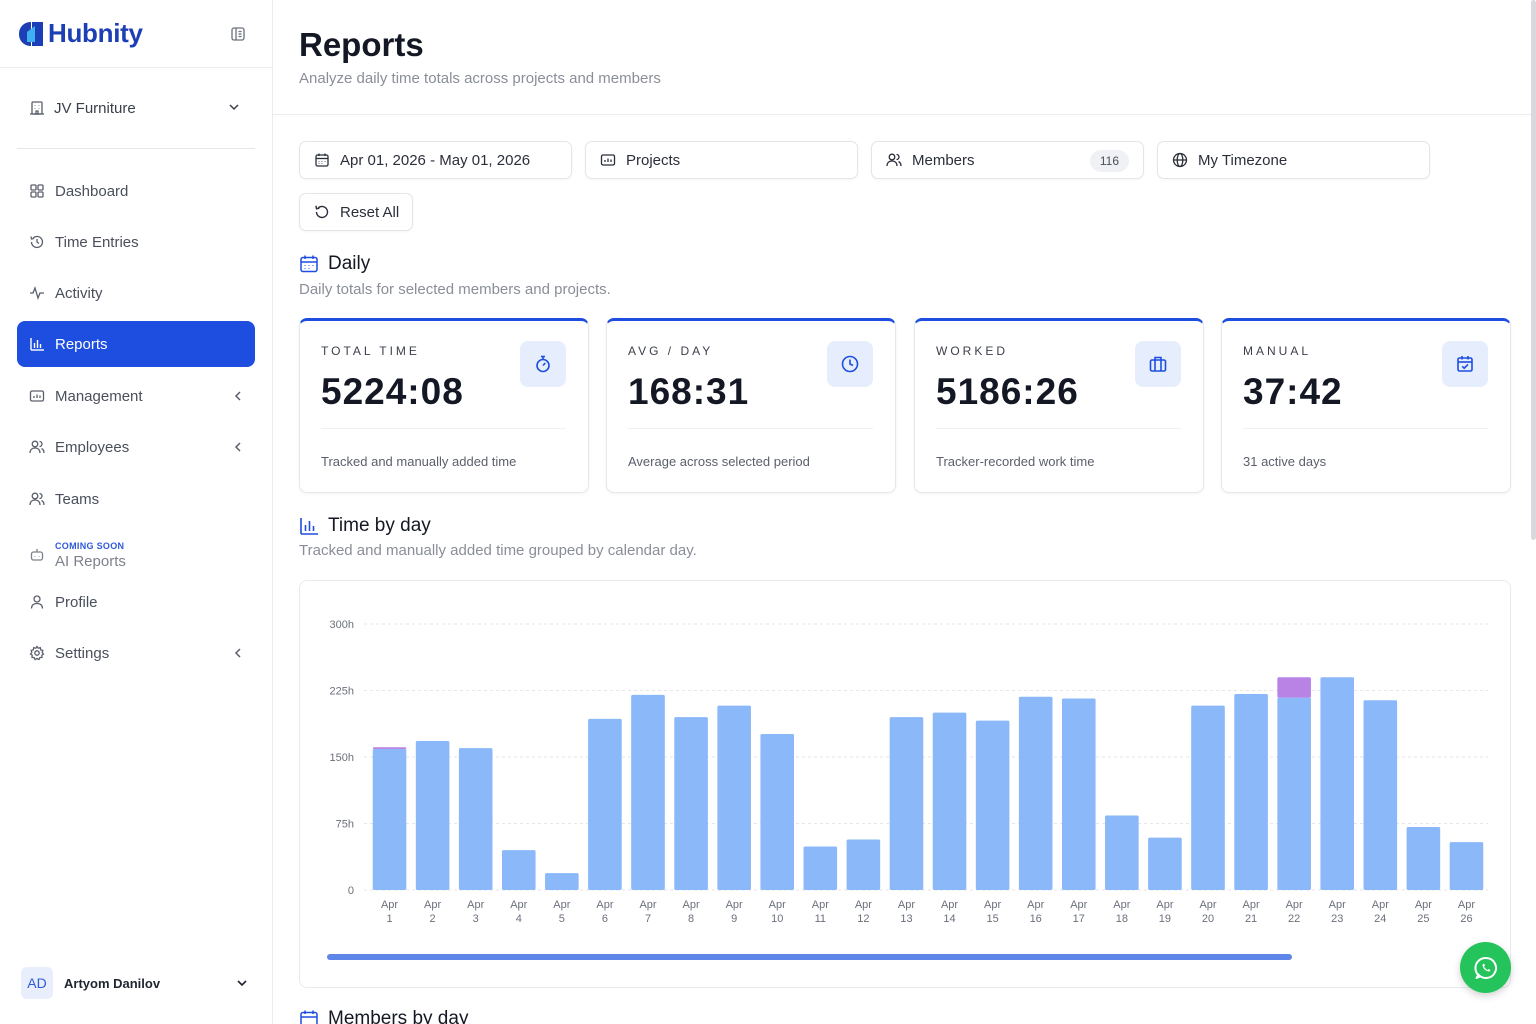  Describe the element at coordinates (92, 191) in the screenshot. I see `sidebar-item-label: Dashboard` at that location.